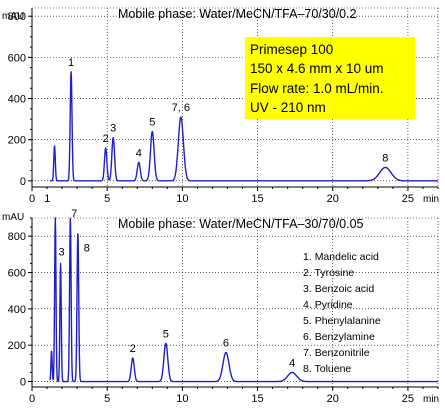  What do you see at coordinates (17, 141) in the screenshot?
I see `top-y-tick-label: 200` at bounding box center [17, 141].